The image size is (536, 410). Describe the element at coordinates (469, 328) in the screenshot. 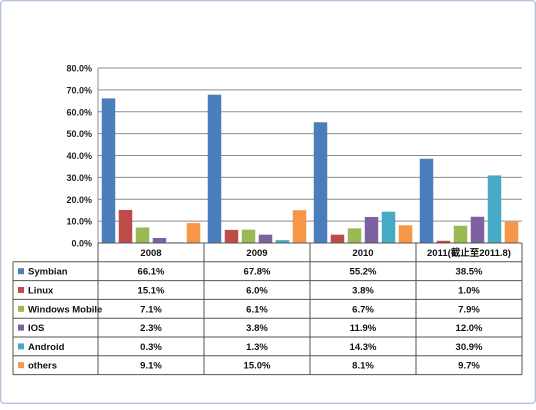

I see `data-label: 12.0%` at that location.